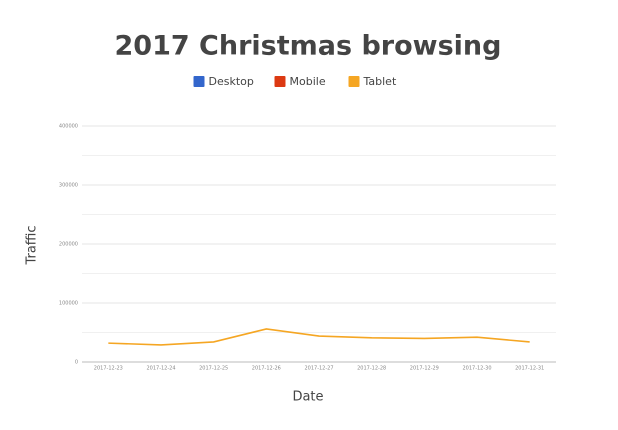  I want to click on y-axis-label: Traffic, so click(32, 245).